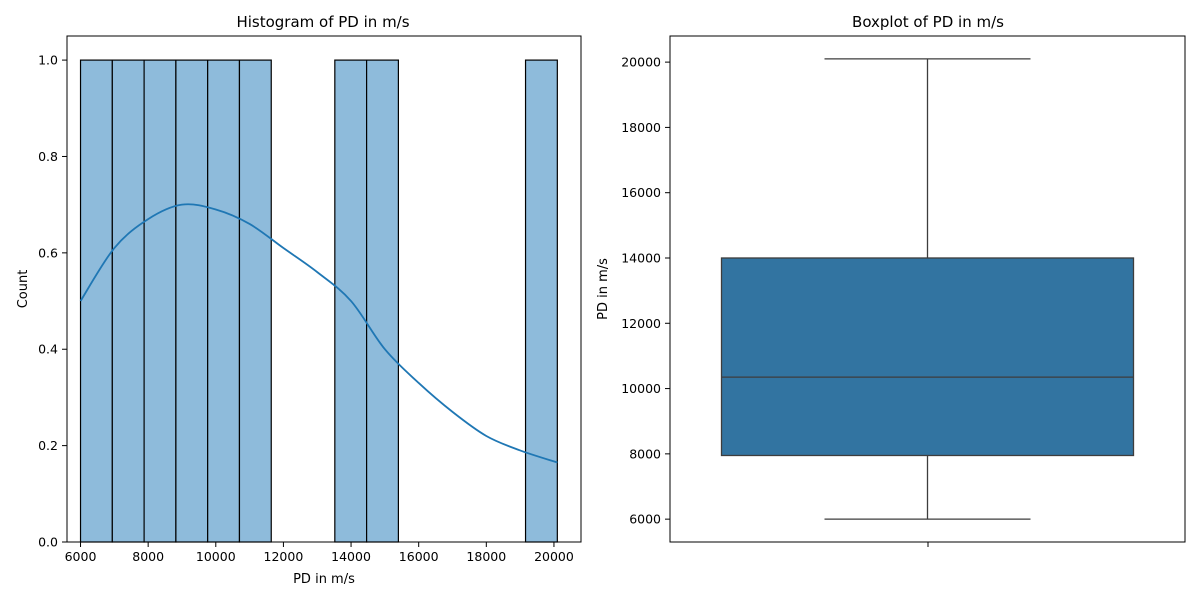  Describe the element at coordinates (641, 388) in the screenshot. I see `y-tick-label: 10000` at that location.